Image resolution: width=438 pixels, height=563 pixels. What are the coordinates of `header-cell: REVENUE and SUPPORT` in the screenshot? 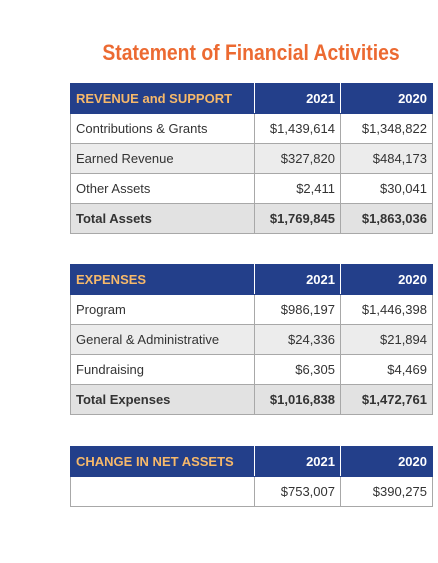 It's located at (162, 98).